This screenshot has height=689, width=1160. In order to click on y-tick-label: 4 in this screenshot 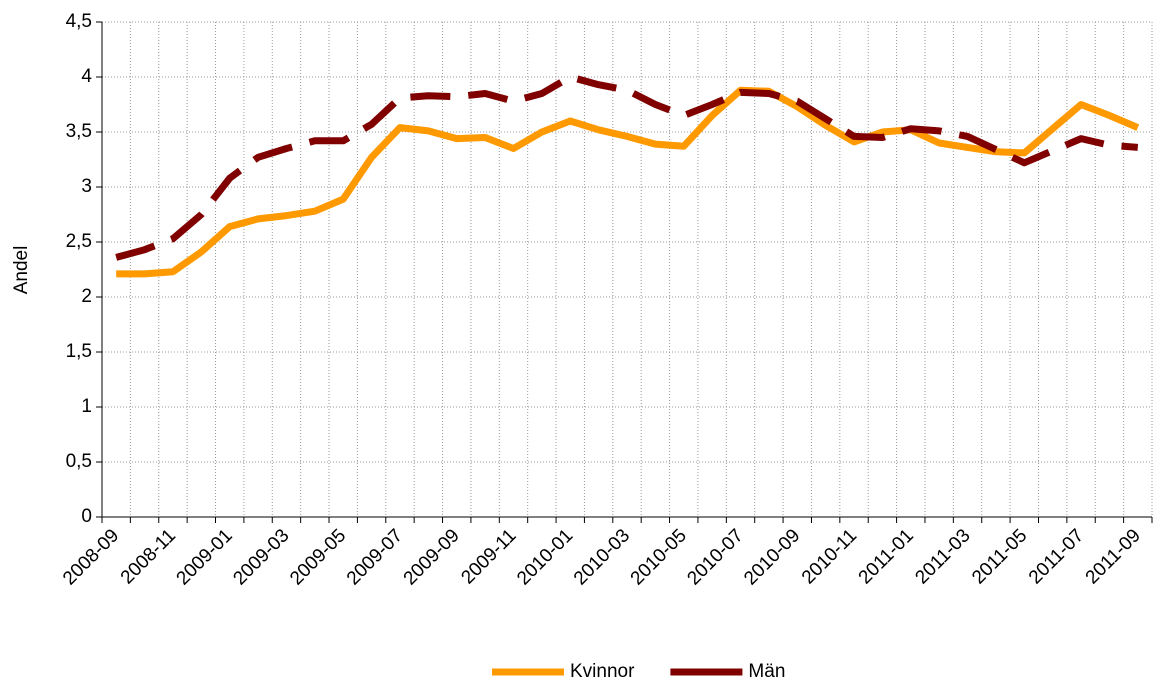, I will do `click(86, 76)`.